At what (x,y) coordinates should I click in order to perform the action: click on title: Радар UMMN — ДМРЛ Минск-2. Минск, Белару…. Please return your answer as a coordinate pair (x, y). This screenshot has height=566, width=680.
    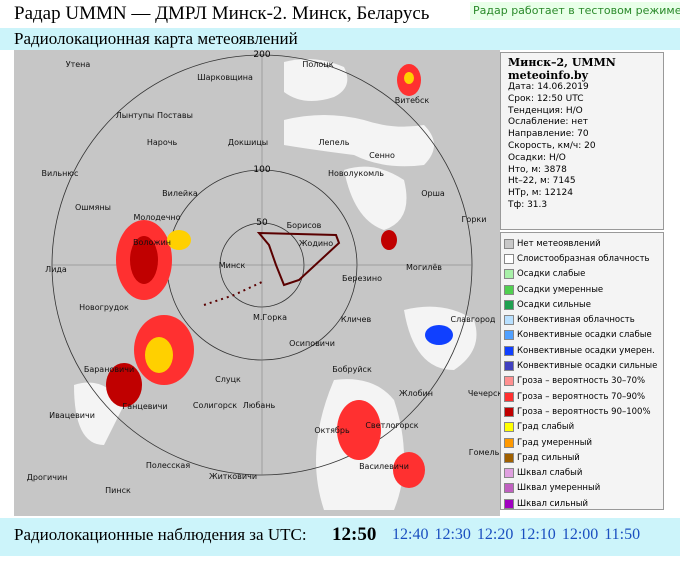
    Looking at the image, I should click on (222, 13).